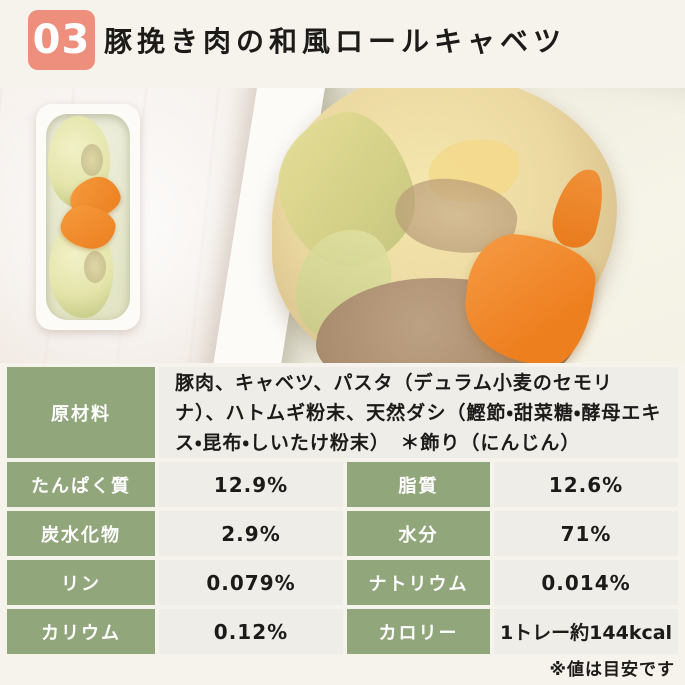 Image resolution: width=685 pixels, height=685 pixels. I want to click on nutrient-label-phosphorus: リン, so click(81, 582).